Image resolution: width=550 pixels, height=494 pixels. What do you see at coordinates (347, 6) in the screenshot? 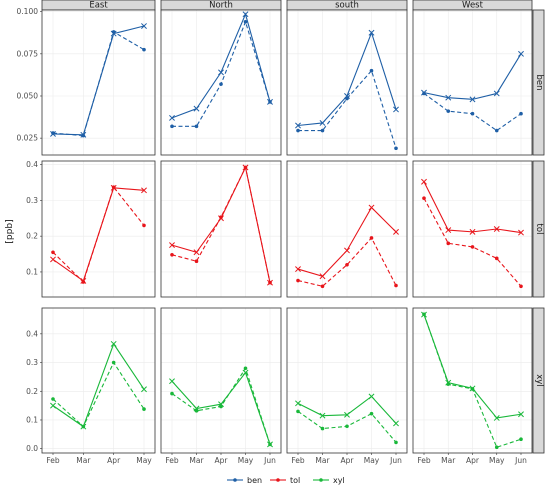
I see `facet-label-south: south` at bounding box center [347, 6].